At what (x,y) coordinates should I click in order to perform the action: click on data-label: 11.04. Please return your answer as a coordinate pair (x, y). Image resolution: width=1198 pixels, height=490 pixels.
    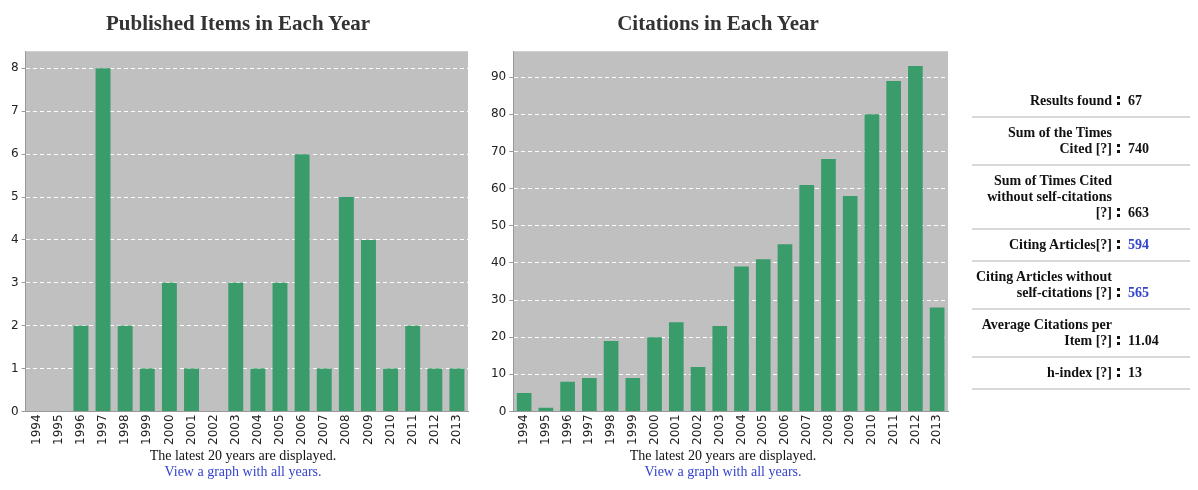
    Looking at the image, I should click on (1143, 341).